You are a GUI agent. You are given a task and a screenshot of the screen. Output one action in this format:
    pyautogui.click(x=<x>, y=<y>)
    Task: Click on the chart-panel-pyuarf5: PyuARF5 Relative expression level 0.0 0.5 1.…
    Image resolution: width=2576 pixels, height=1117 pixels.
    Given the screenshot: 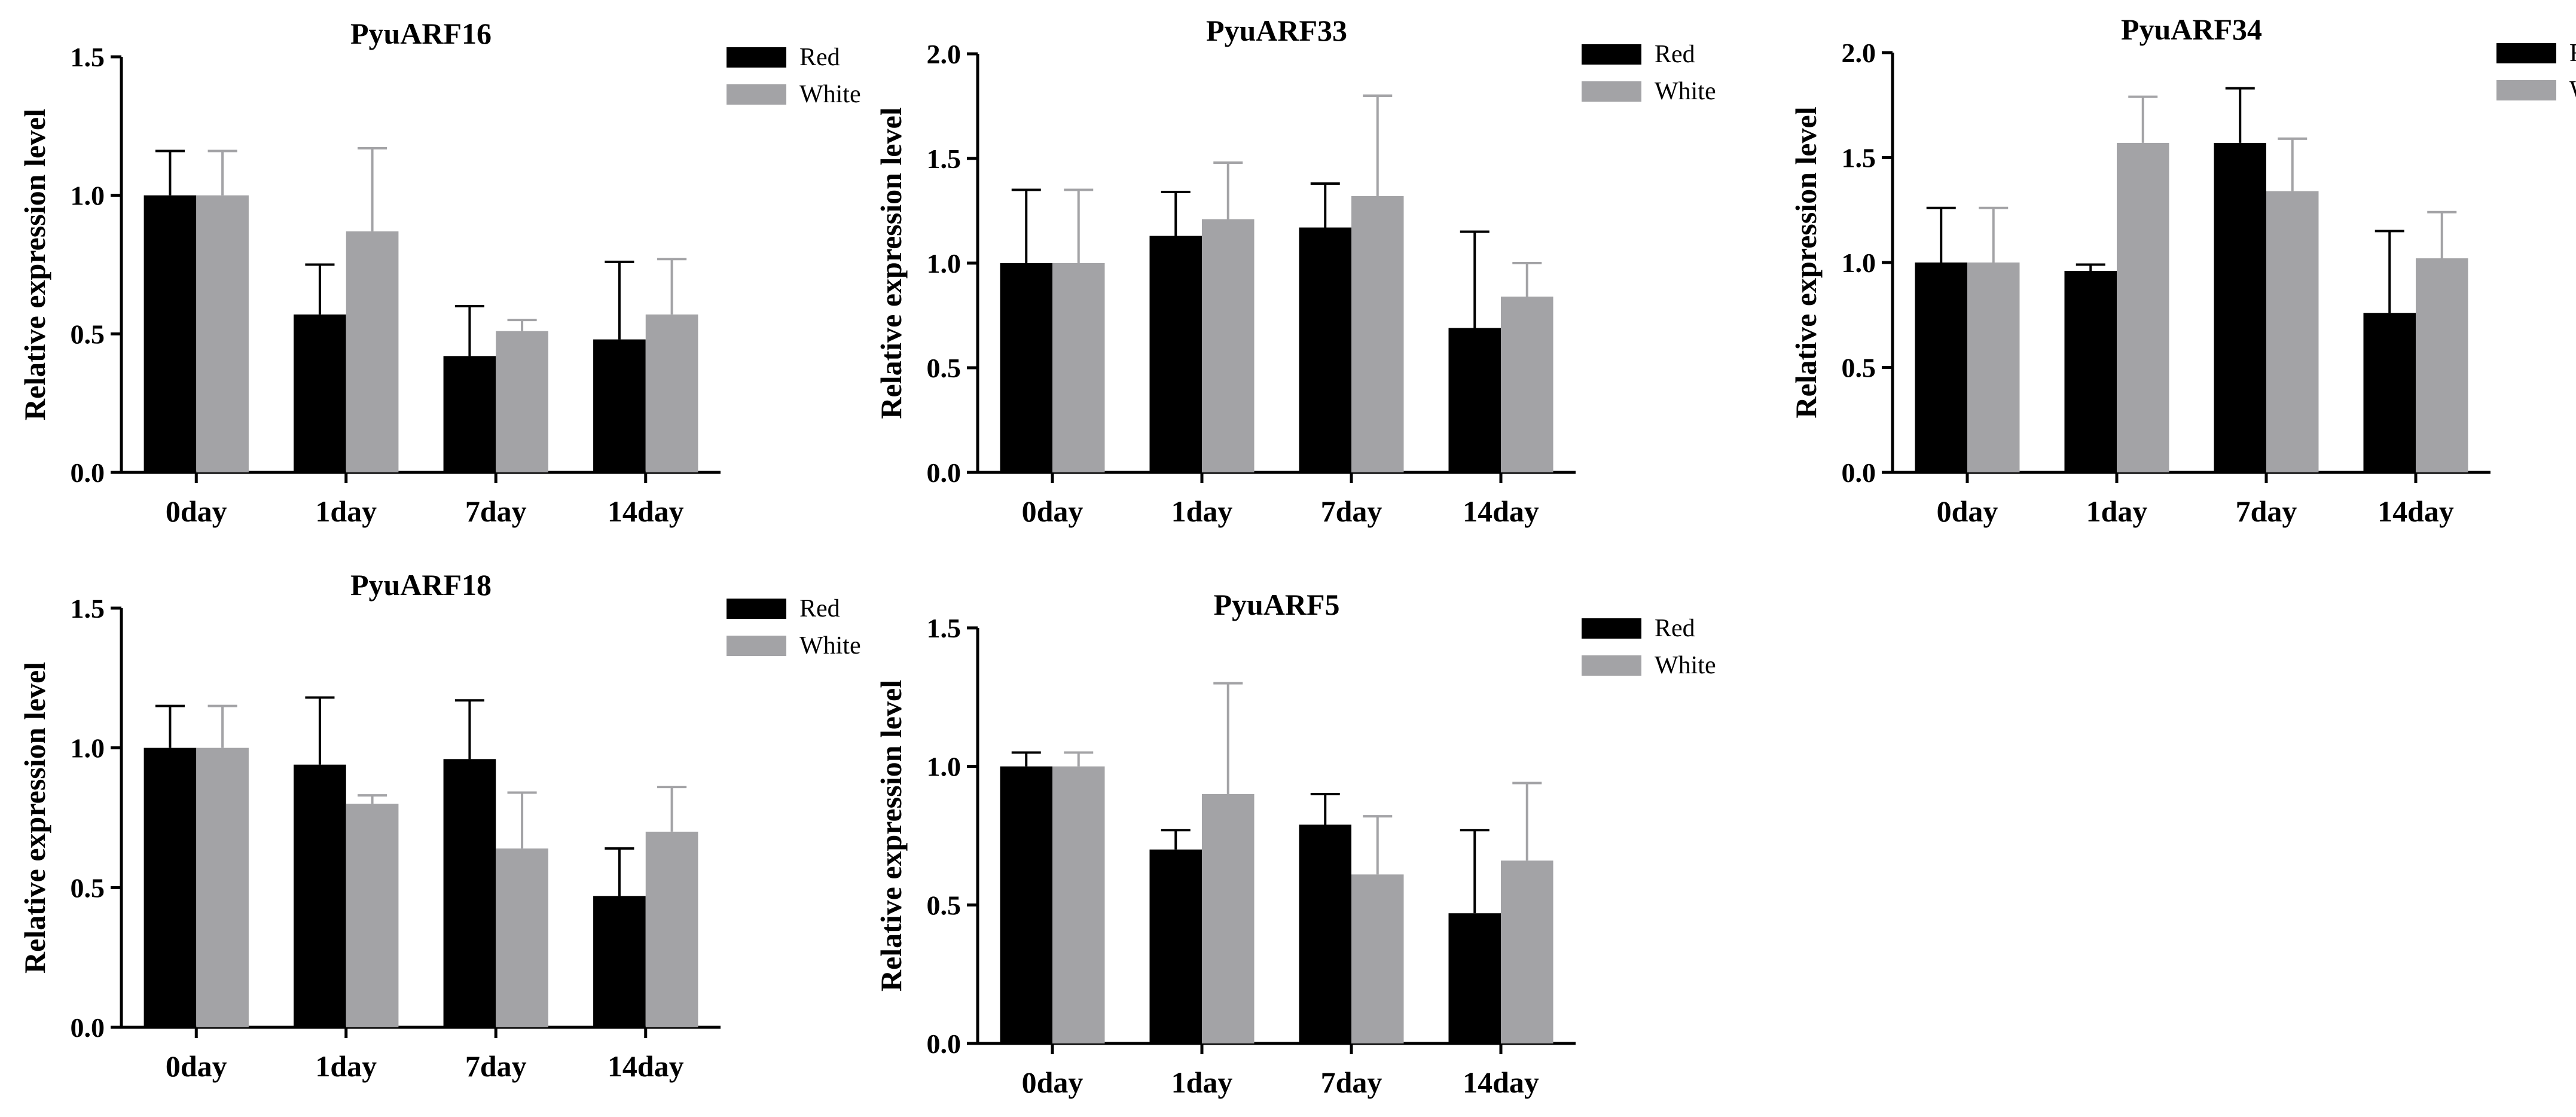 What is the action you would take?
    pyautogui.click(x=1295, y=843)
    